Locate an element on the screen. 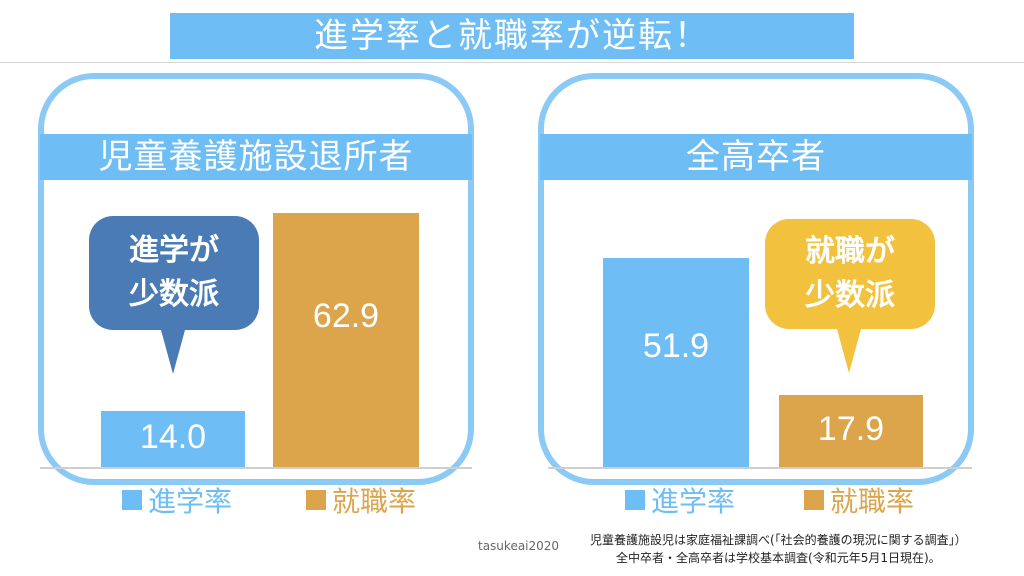  right-chart-baseline is located at coordinates (760, 468).